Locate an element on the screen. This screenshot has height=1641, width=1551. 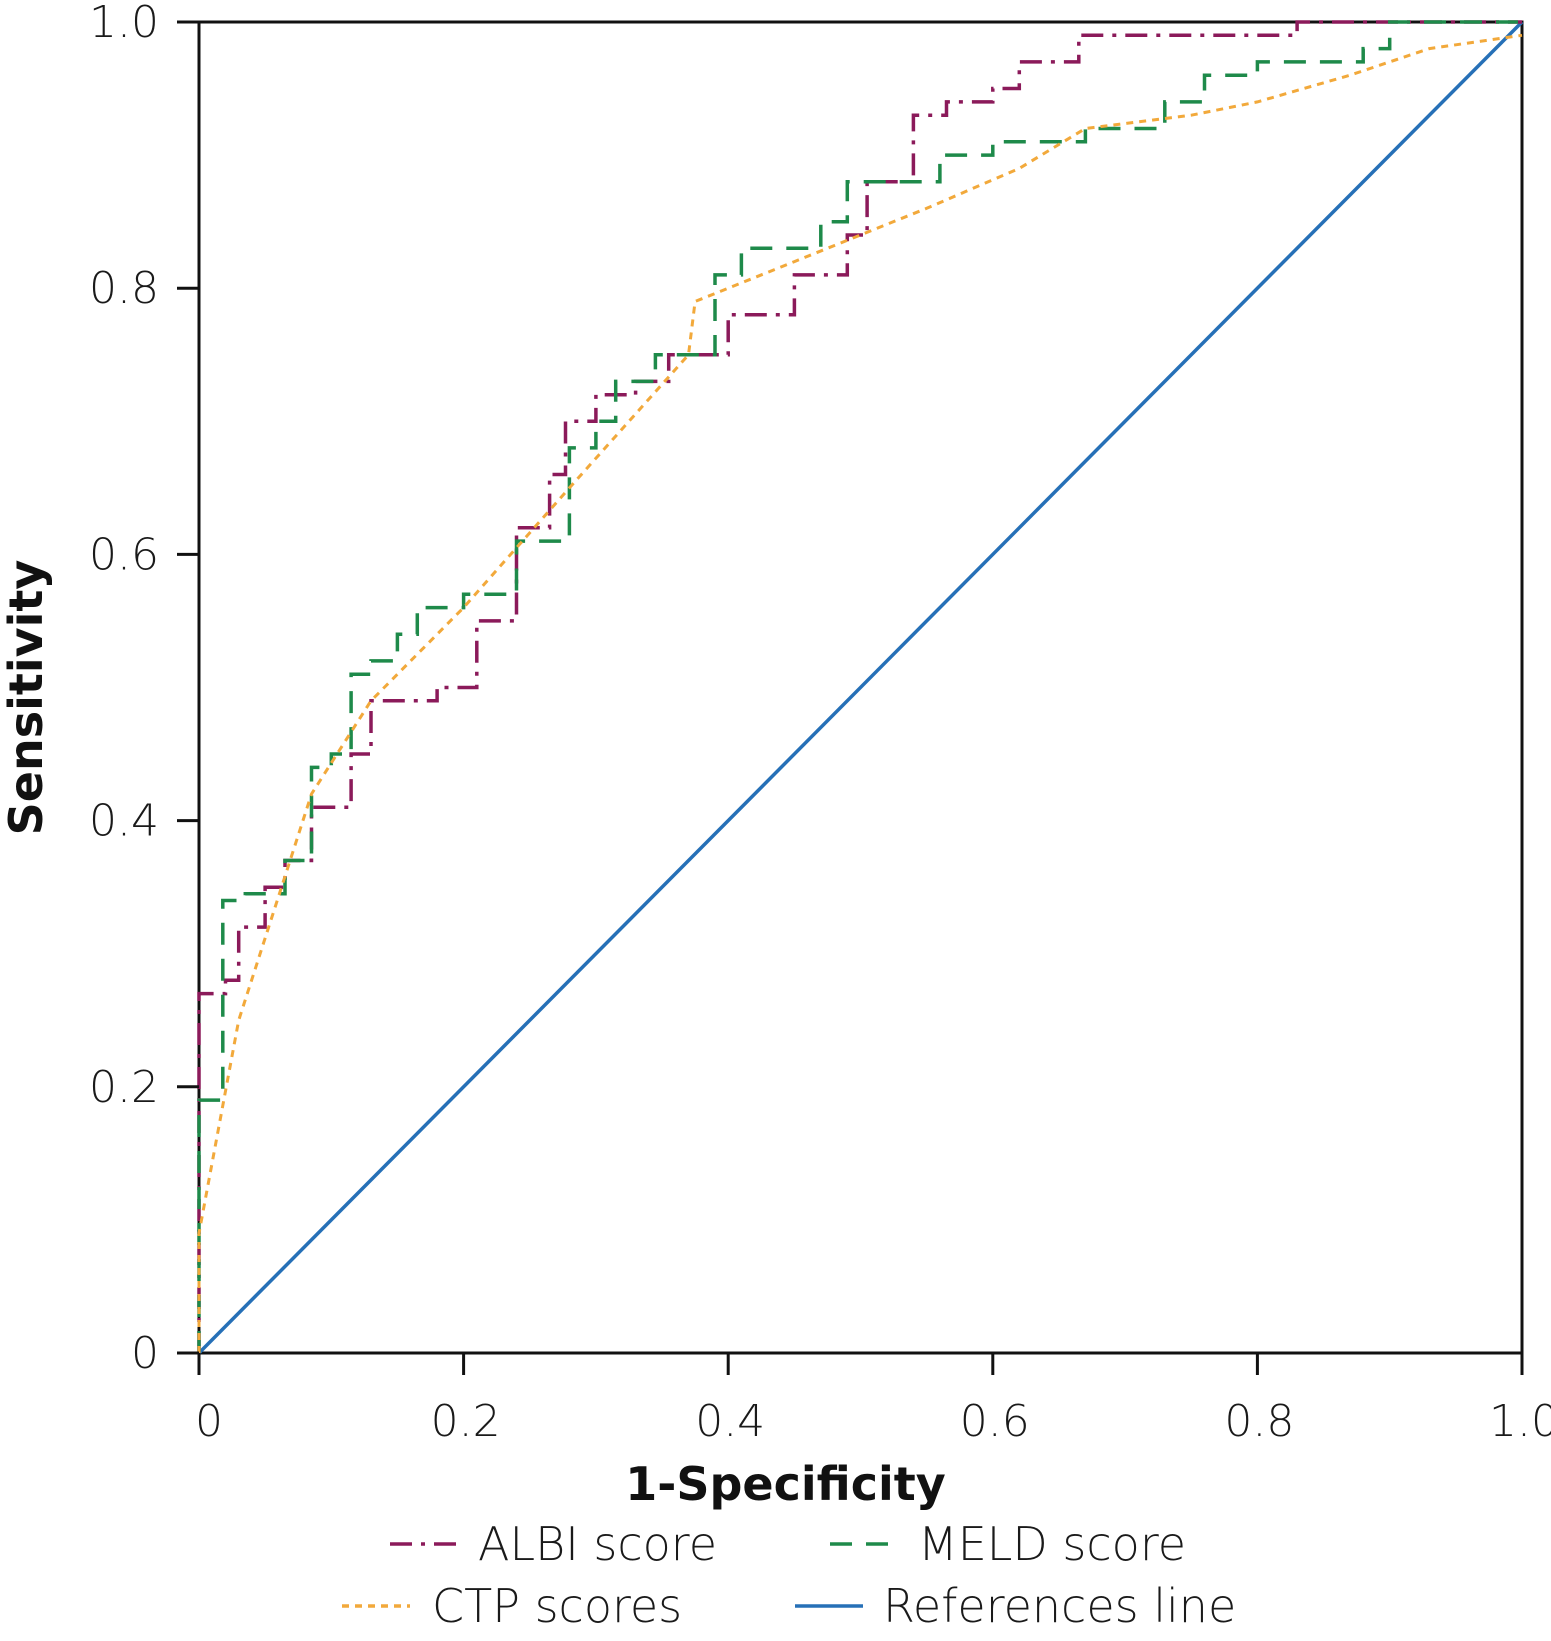
x-tick-label: 0.8 is located at coordinates (1259, 1421).